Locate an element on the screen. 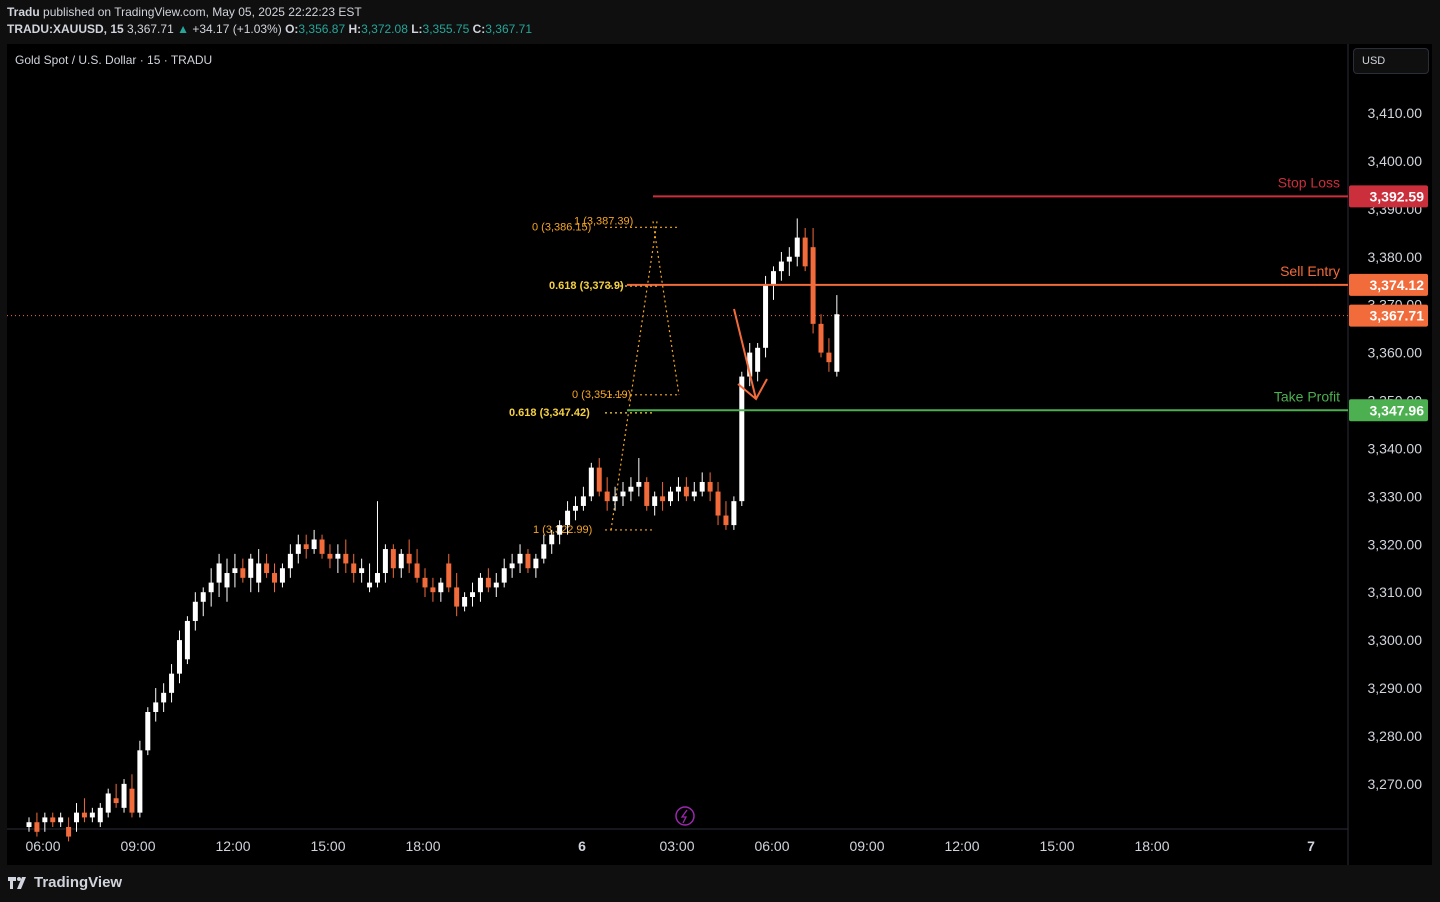  currency-button: USD is located at coordinates (1391, 61).